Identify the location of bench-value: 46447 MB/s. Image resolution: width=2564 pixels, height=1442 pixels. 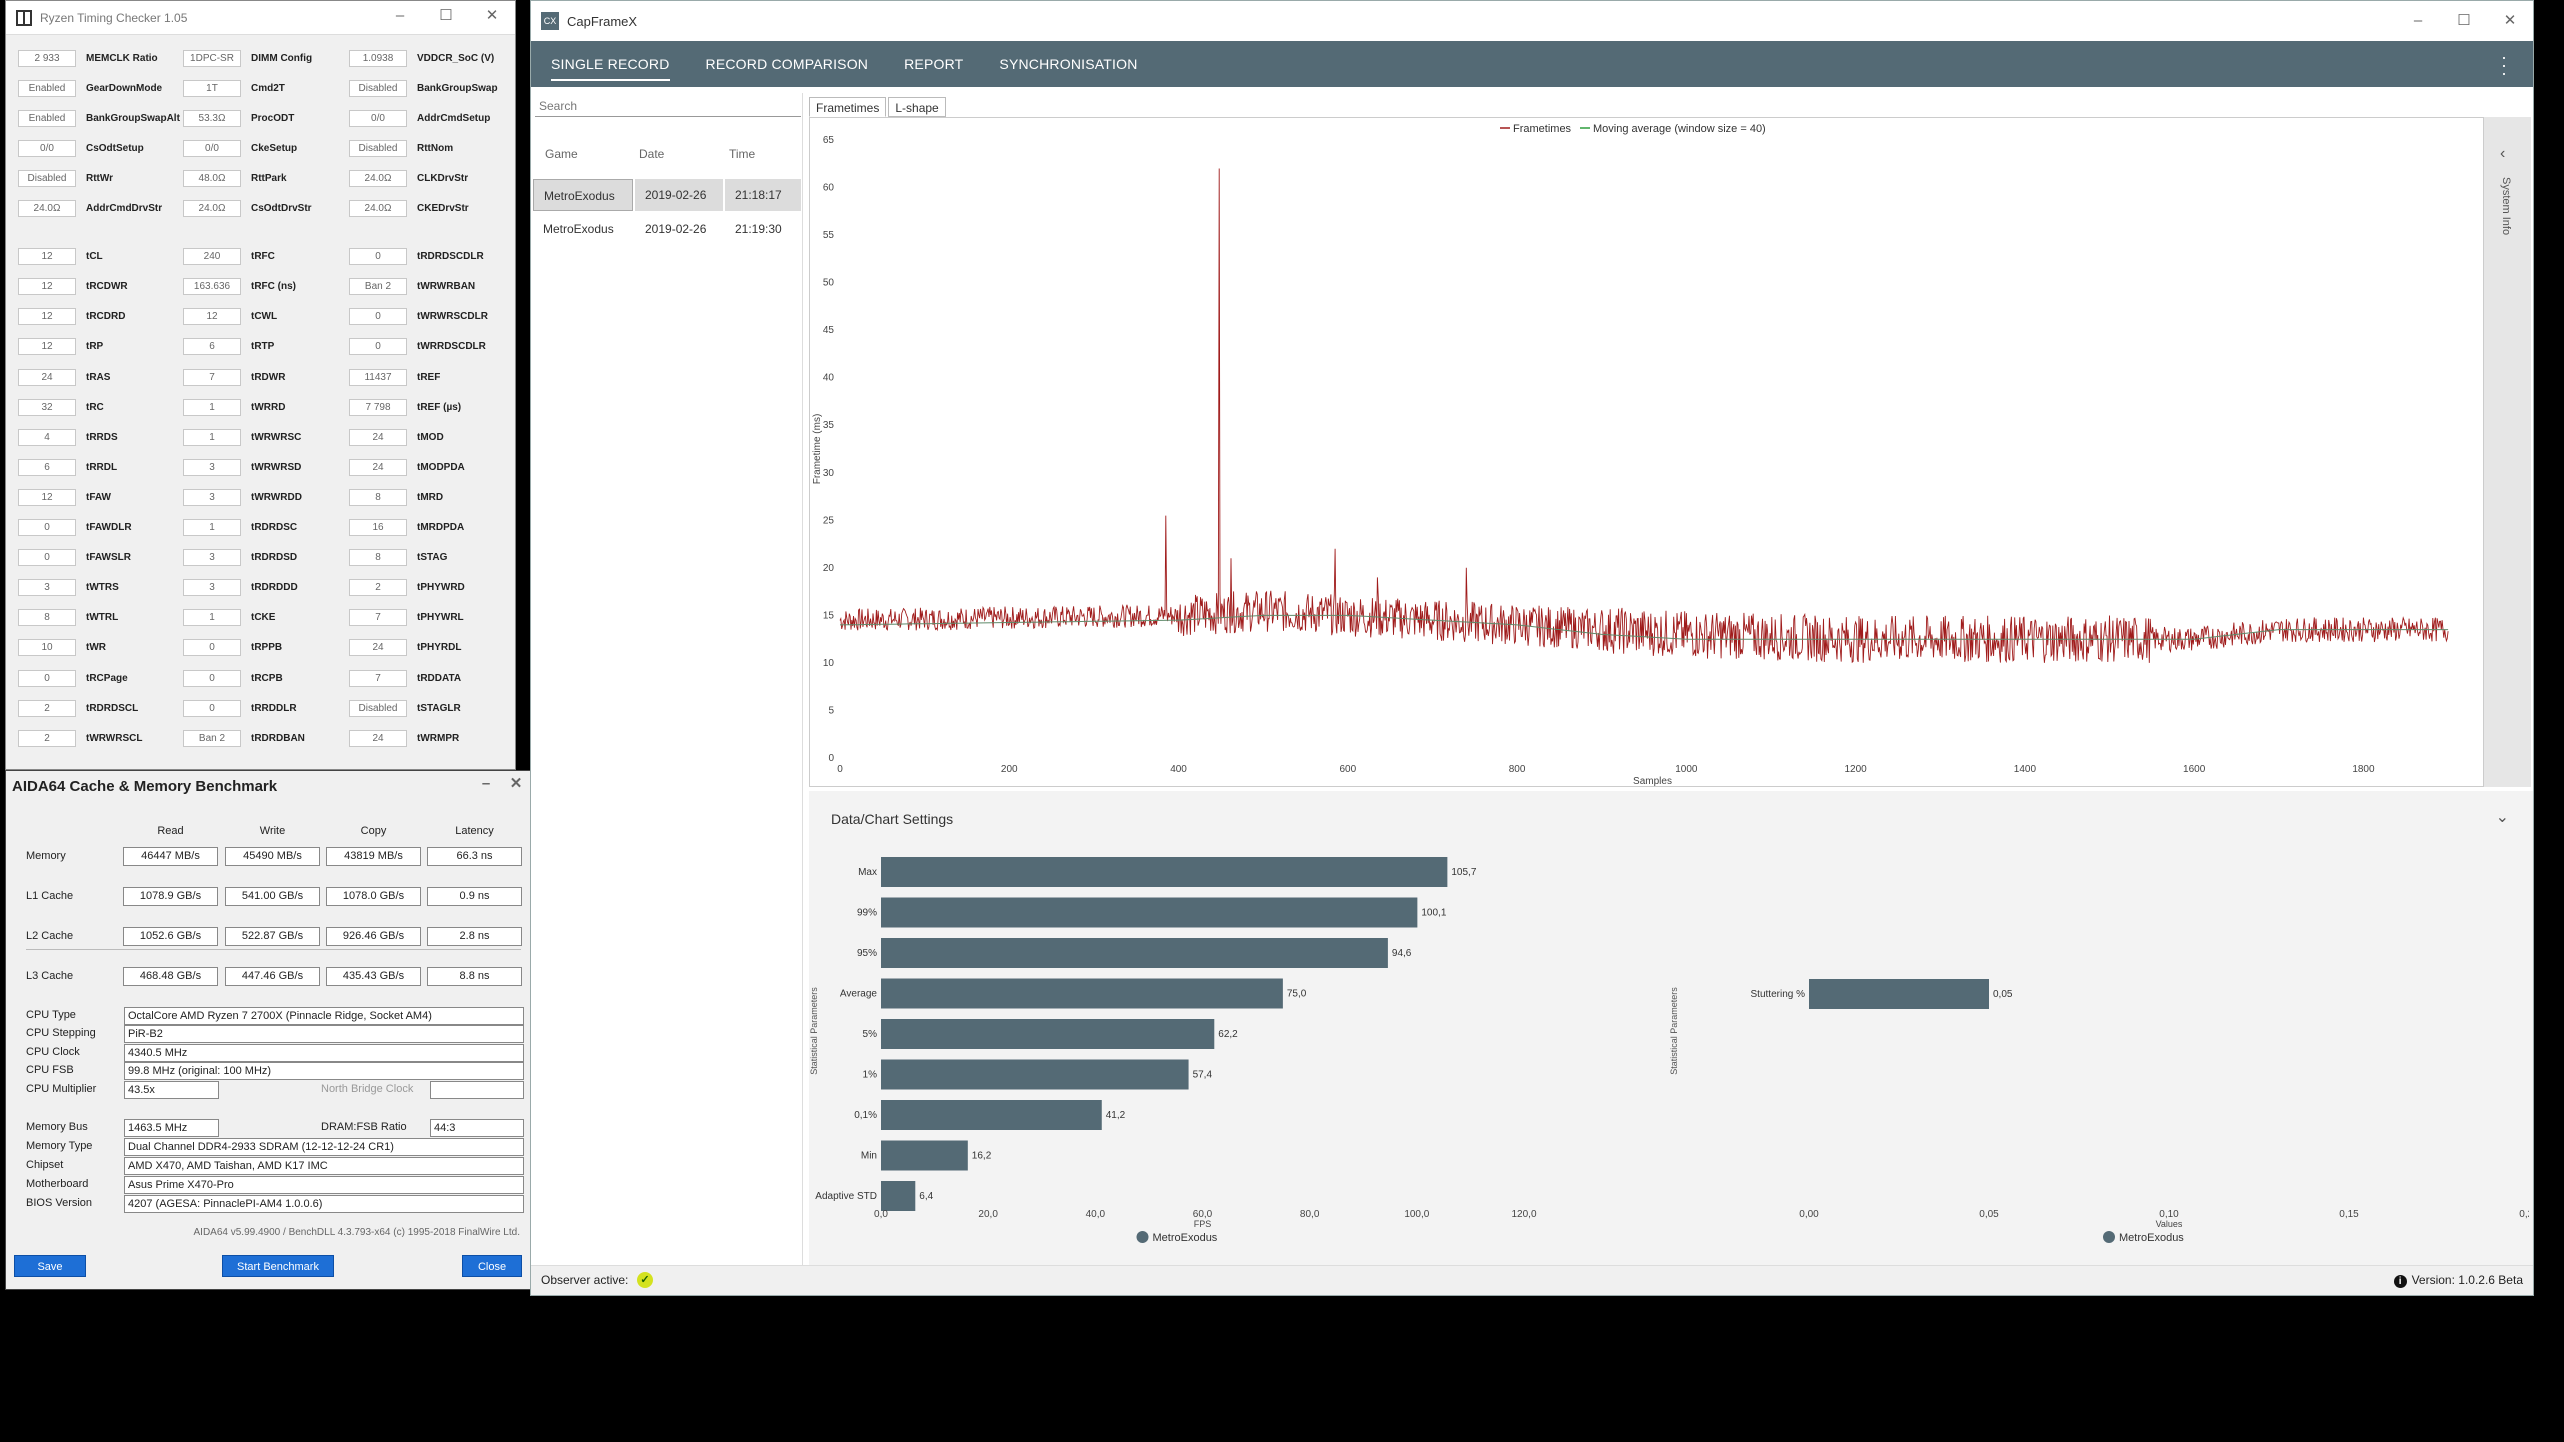
(170, 856).